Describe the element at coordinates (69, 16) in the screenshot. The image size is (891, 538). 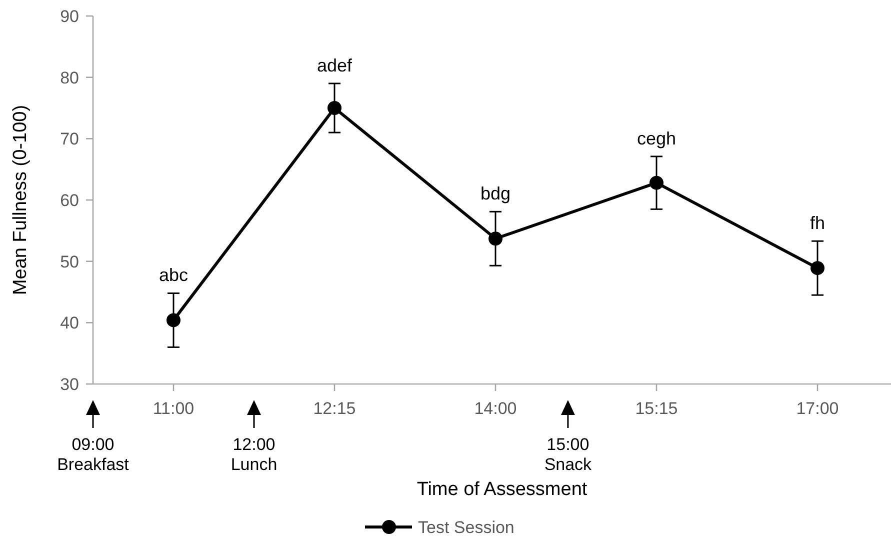
I see `y-tick-label: 90` at that location.